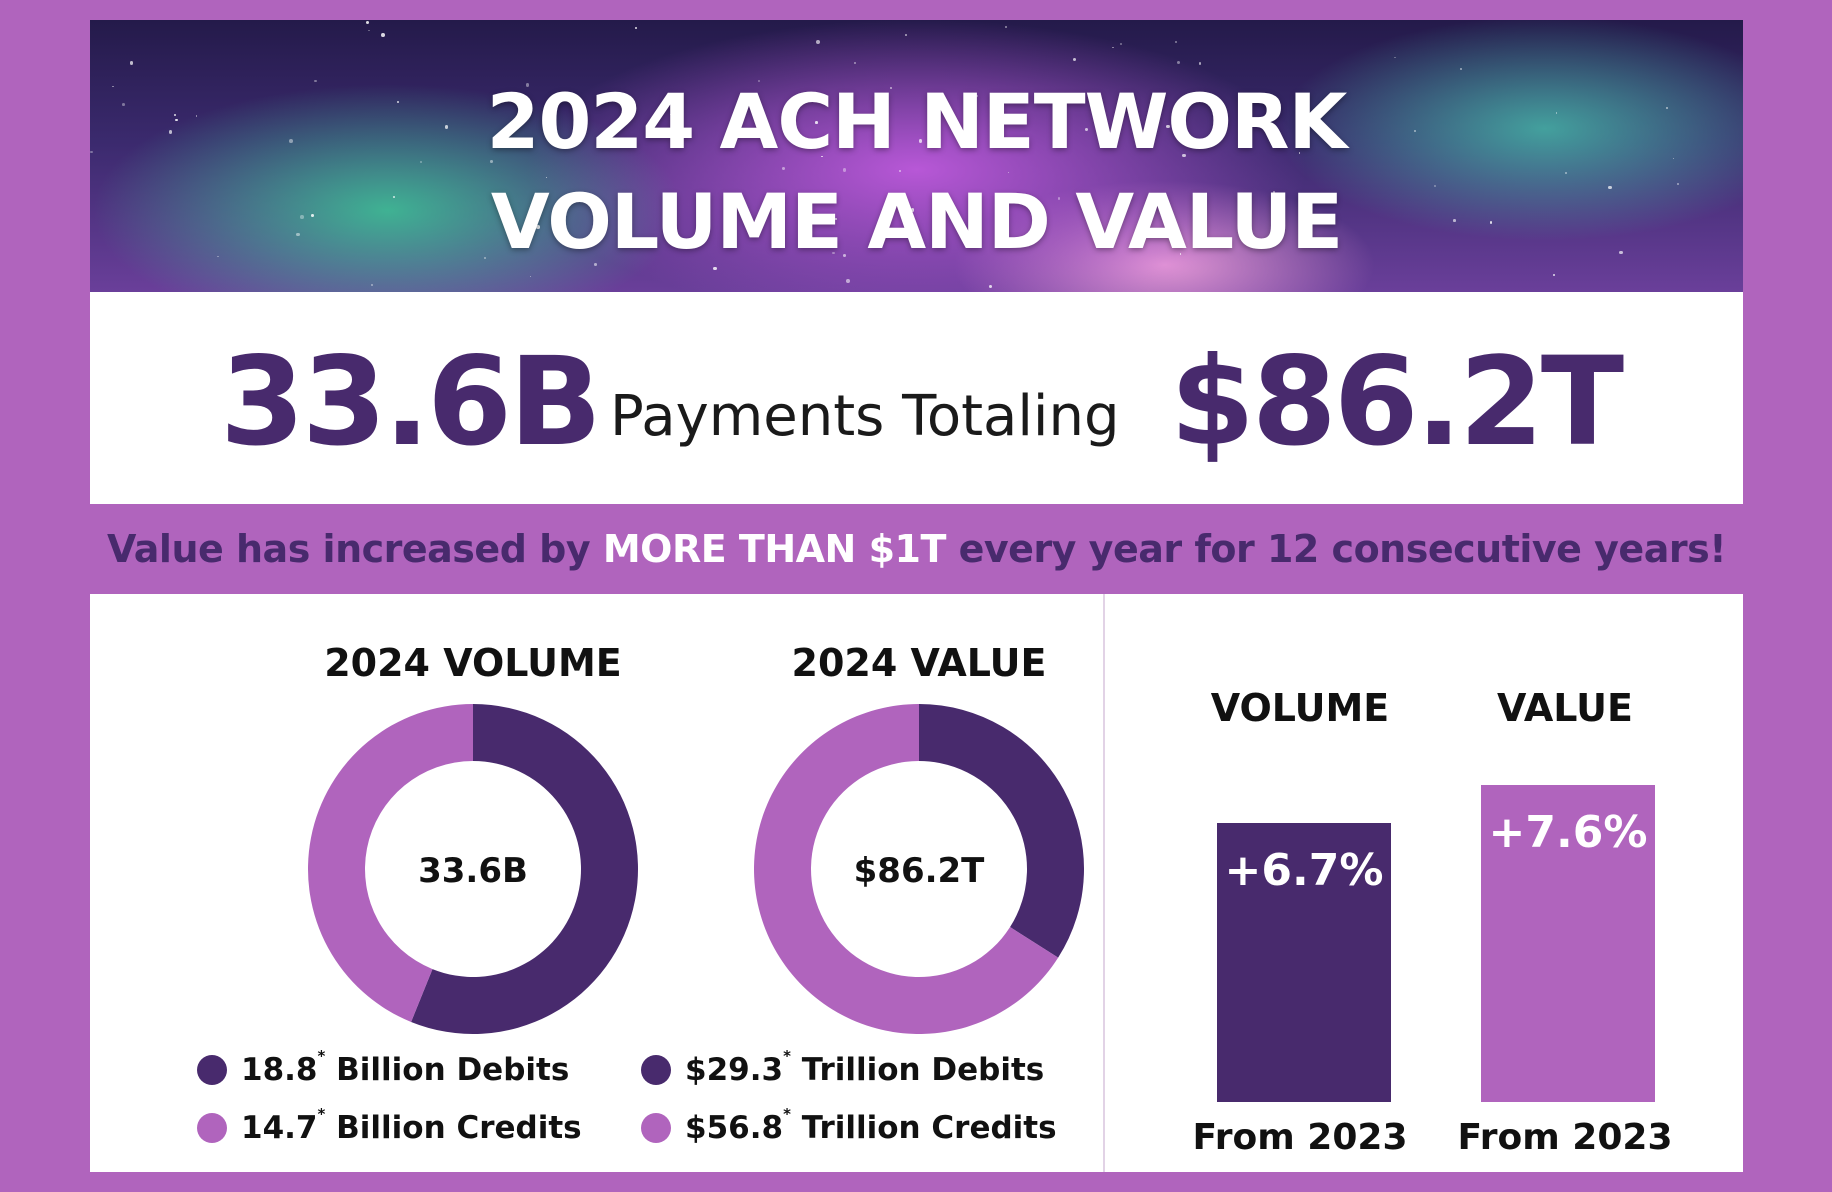  What do you see at coordinates (279, 1128) in the screenshot?
I see `legend-value: 14.7` at bounding box center [279, 1128].